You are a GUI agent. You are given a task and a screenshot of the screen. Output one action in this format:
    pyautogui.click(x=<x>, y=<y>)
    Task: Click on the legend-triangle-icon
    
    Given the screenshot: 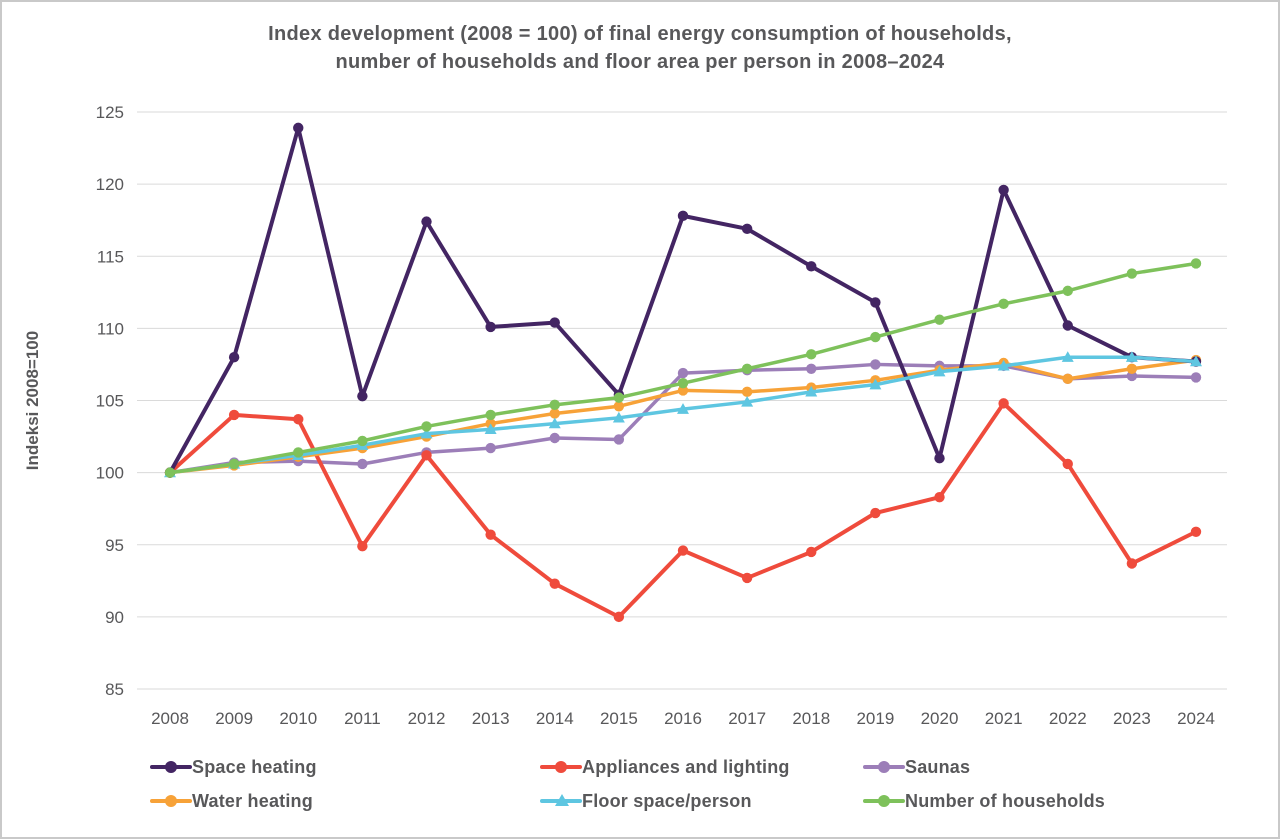 What is the action you would take?
    pyautogui.click(x=562, y=800)
    